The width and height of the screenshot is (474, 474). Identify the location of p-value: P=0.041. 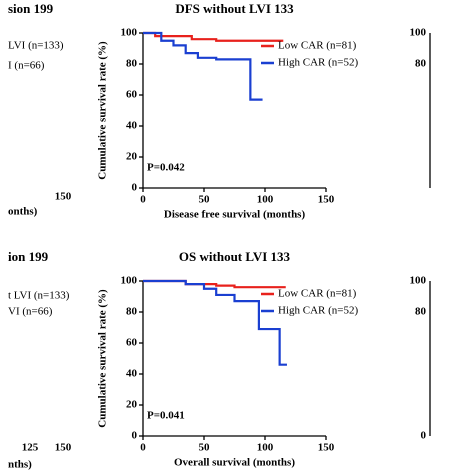
(166, 416).